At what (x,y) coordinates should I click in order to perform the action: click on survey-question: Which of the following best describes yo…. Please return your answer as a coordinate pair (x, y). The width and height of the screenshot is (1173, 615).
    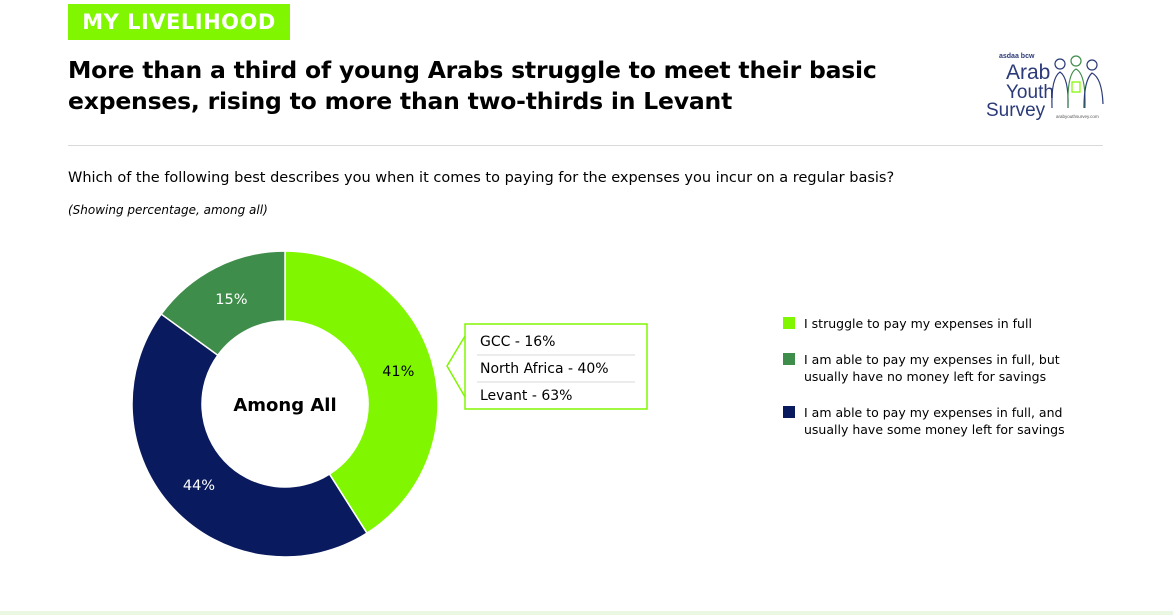
    Looking at the image, I should click on (481, 178).